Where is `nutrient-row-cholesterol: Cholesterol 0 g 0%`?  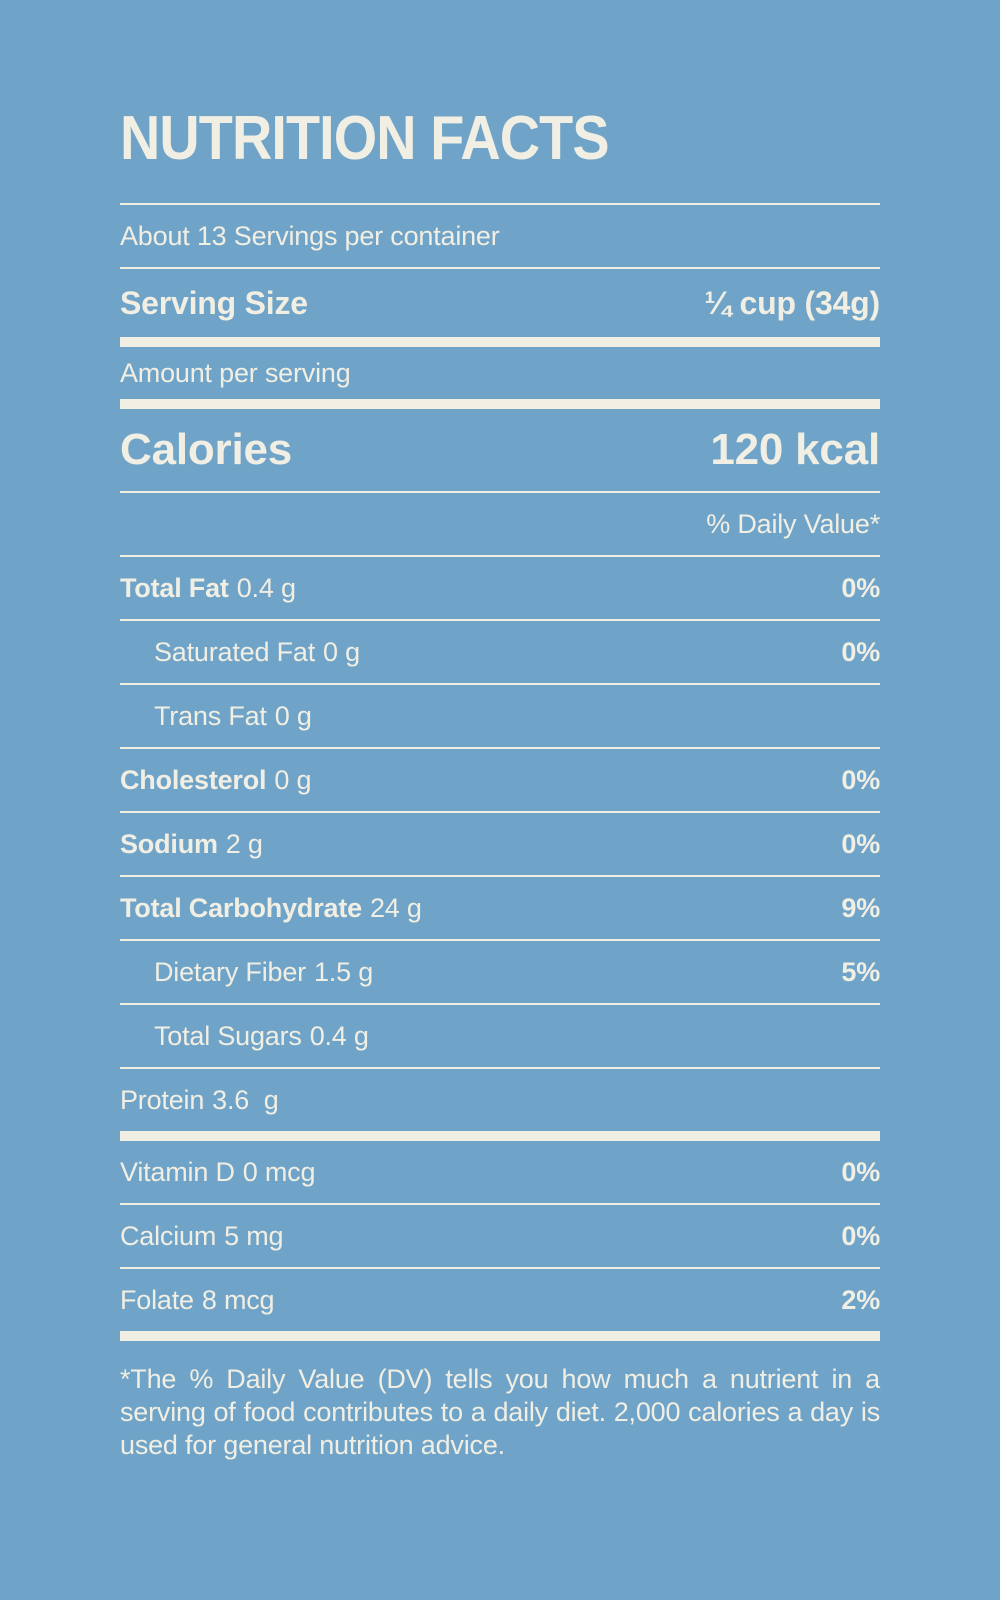
nutrient-row-cholesterol: Cholesterol 0 g 0% is located at coordinates (500, 780).